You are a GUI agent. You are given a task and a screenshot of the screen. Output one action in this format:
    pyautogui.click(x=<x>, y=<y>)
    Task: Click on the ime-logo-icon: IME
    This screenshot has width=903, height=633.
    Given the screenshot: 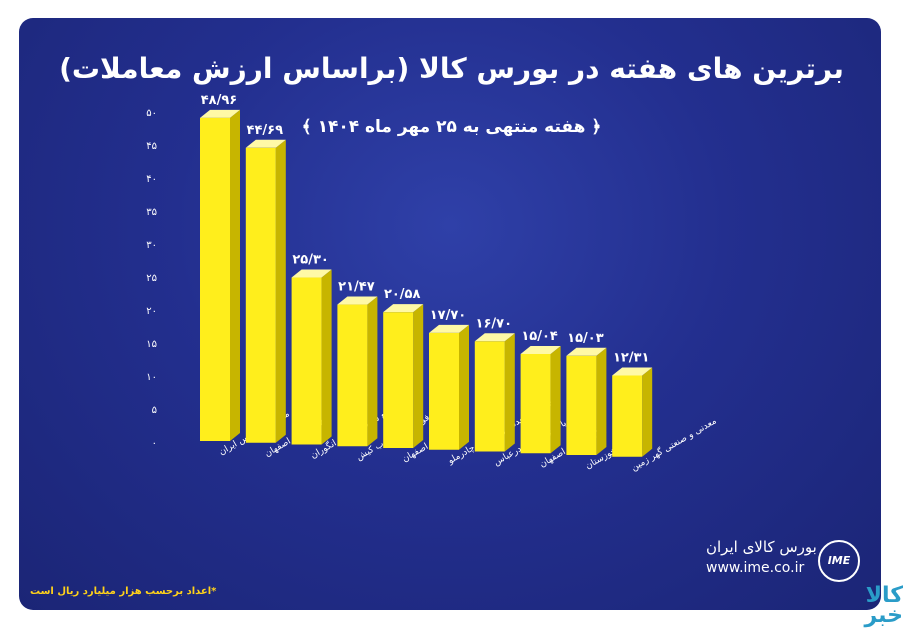 What is the action you would take?
    pyautogui.click(x=839, y=561)
    